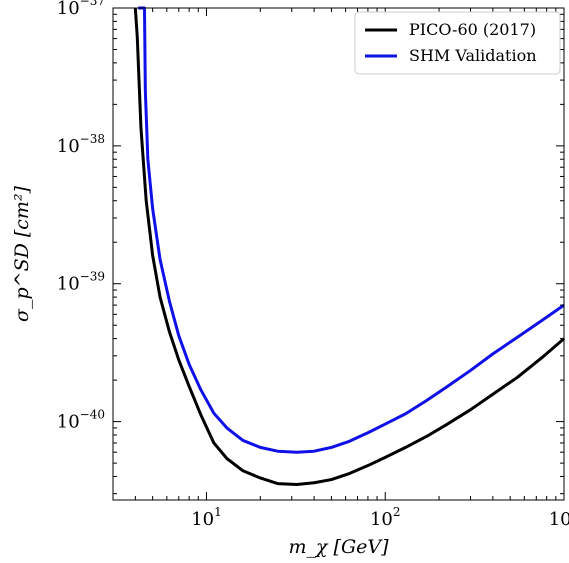  I want to click on legend-box, so click(457, 43).